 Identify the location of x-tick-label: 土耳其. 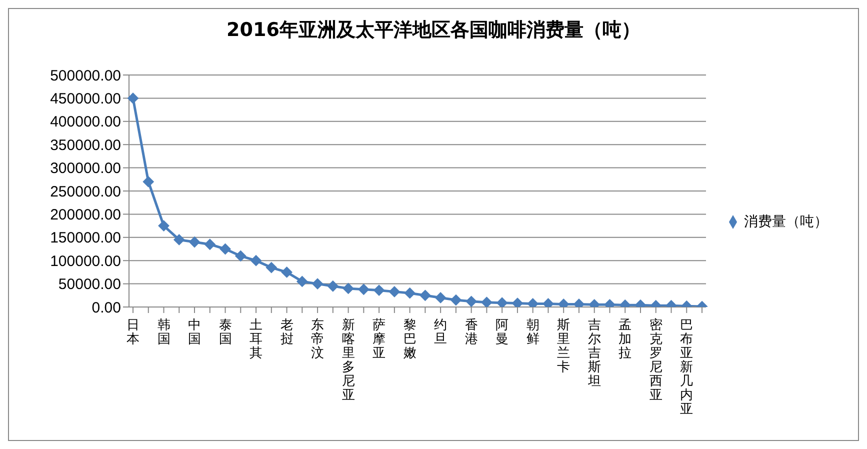
(256, 339).